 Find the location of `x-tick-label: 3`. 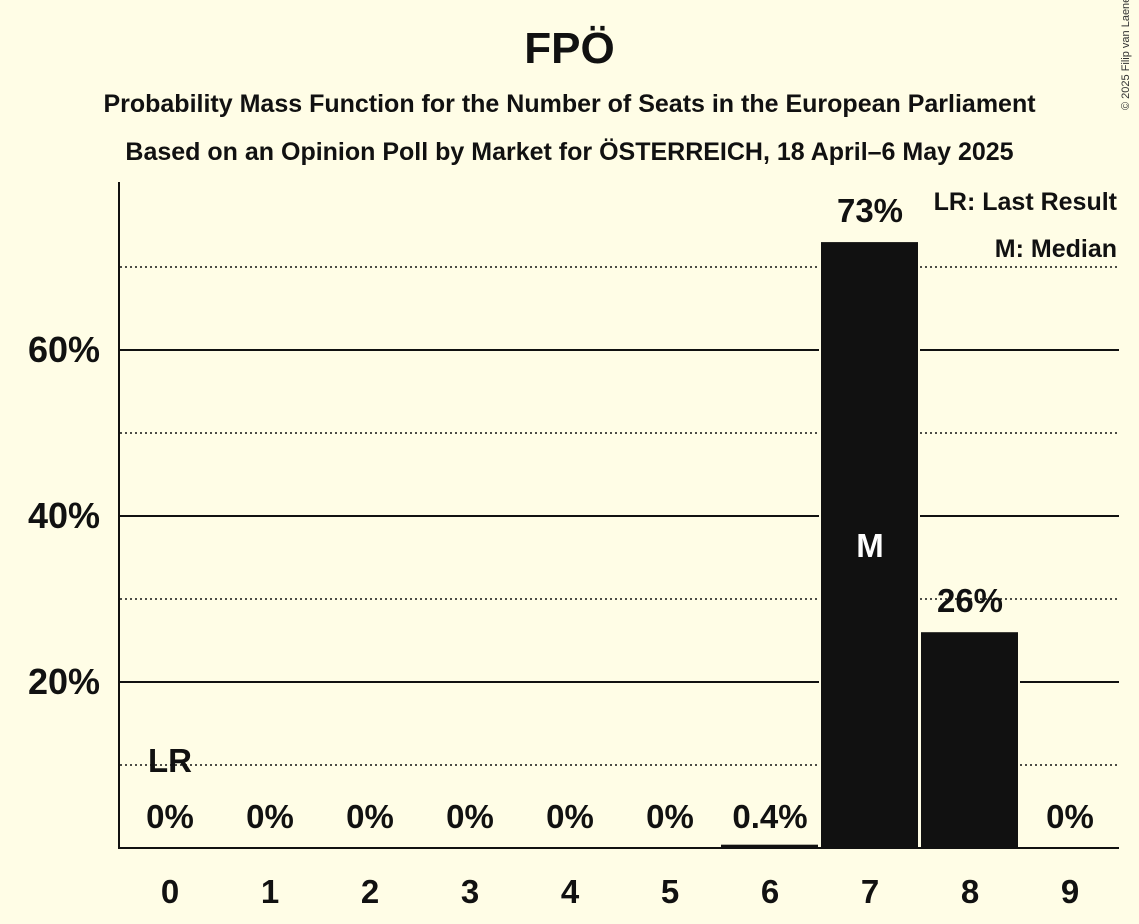

x-tick-label: 3 is located at coordinates (470, 891).